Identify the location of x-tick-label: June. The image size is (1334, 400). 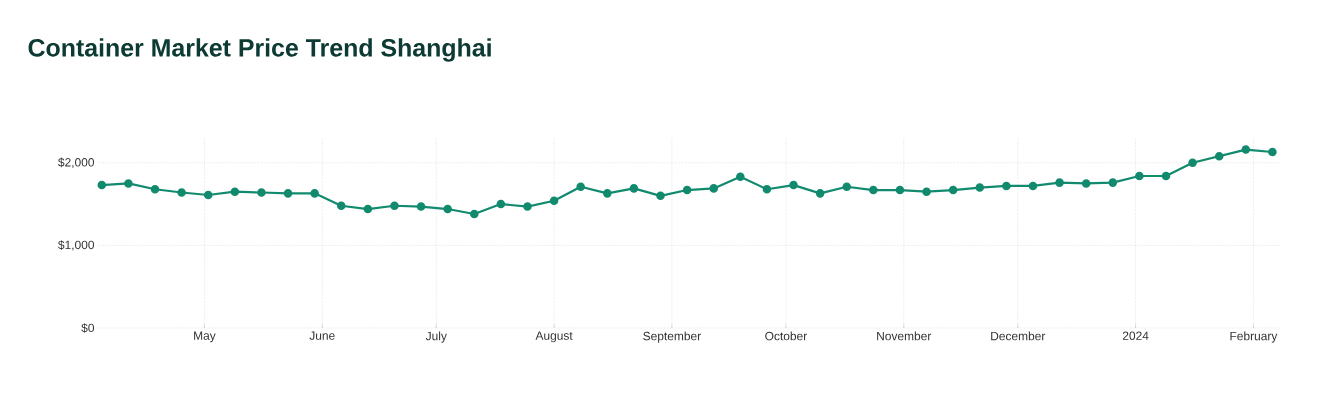
(322, 335).